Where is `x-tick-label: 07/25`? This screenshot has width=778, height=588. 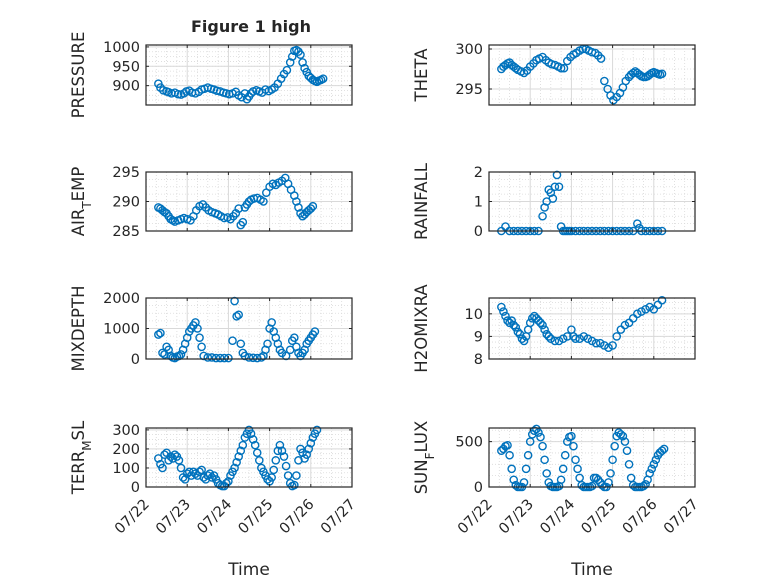
x-tick-label: 07/25 is located at coordinates (599, 517).